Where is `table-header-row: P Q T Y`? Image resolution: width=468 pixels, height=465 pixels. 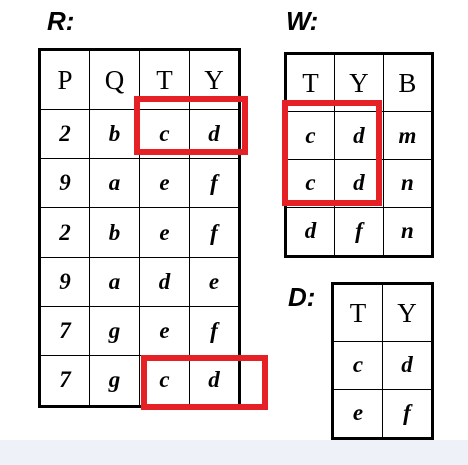
table-header-row: P Q T Y is located at coordinates (139, 79).